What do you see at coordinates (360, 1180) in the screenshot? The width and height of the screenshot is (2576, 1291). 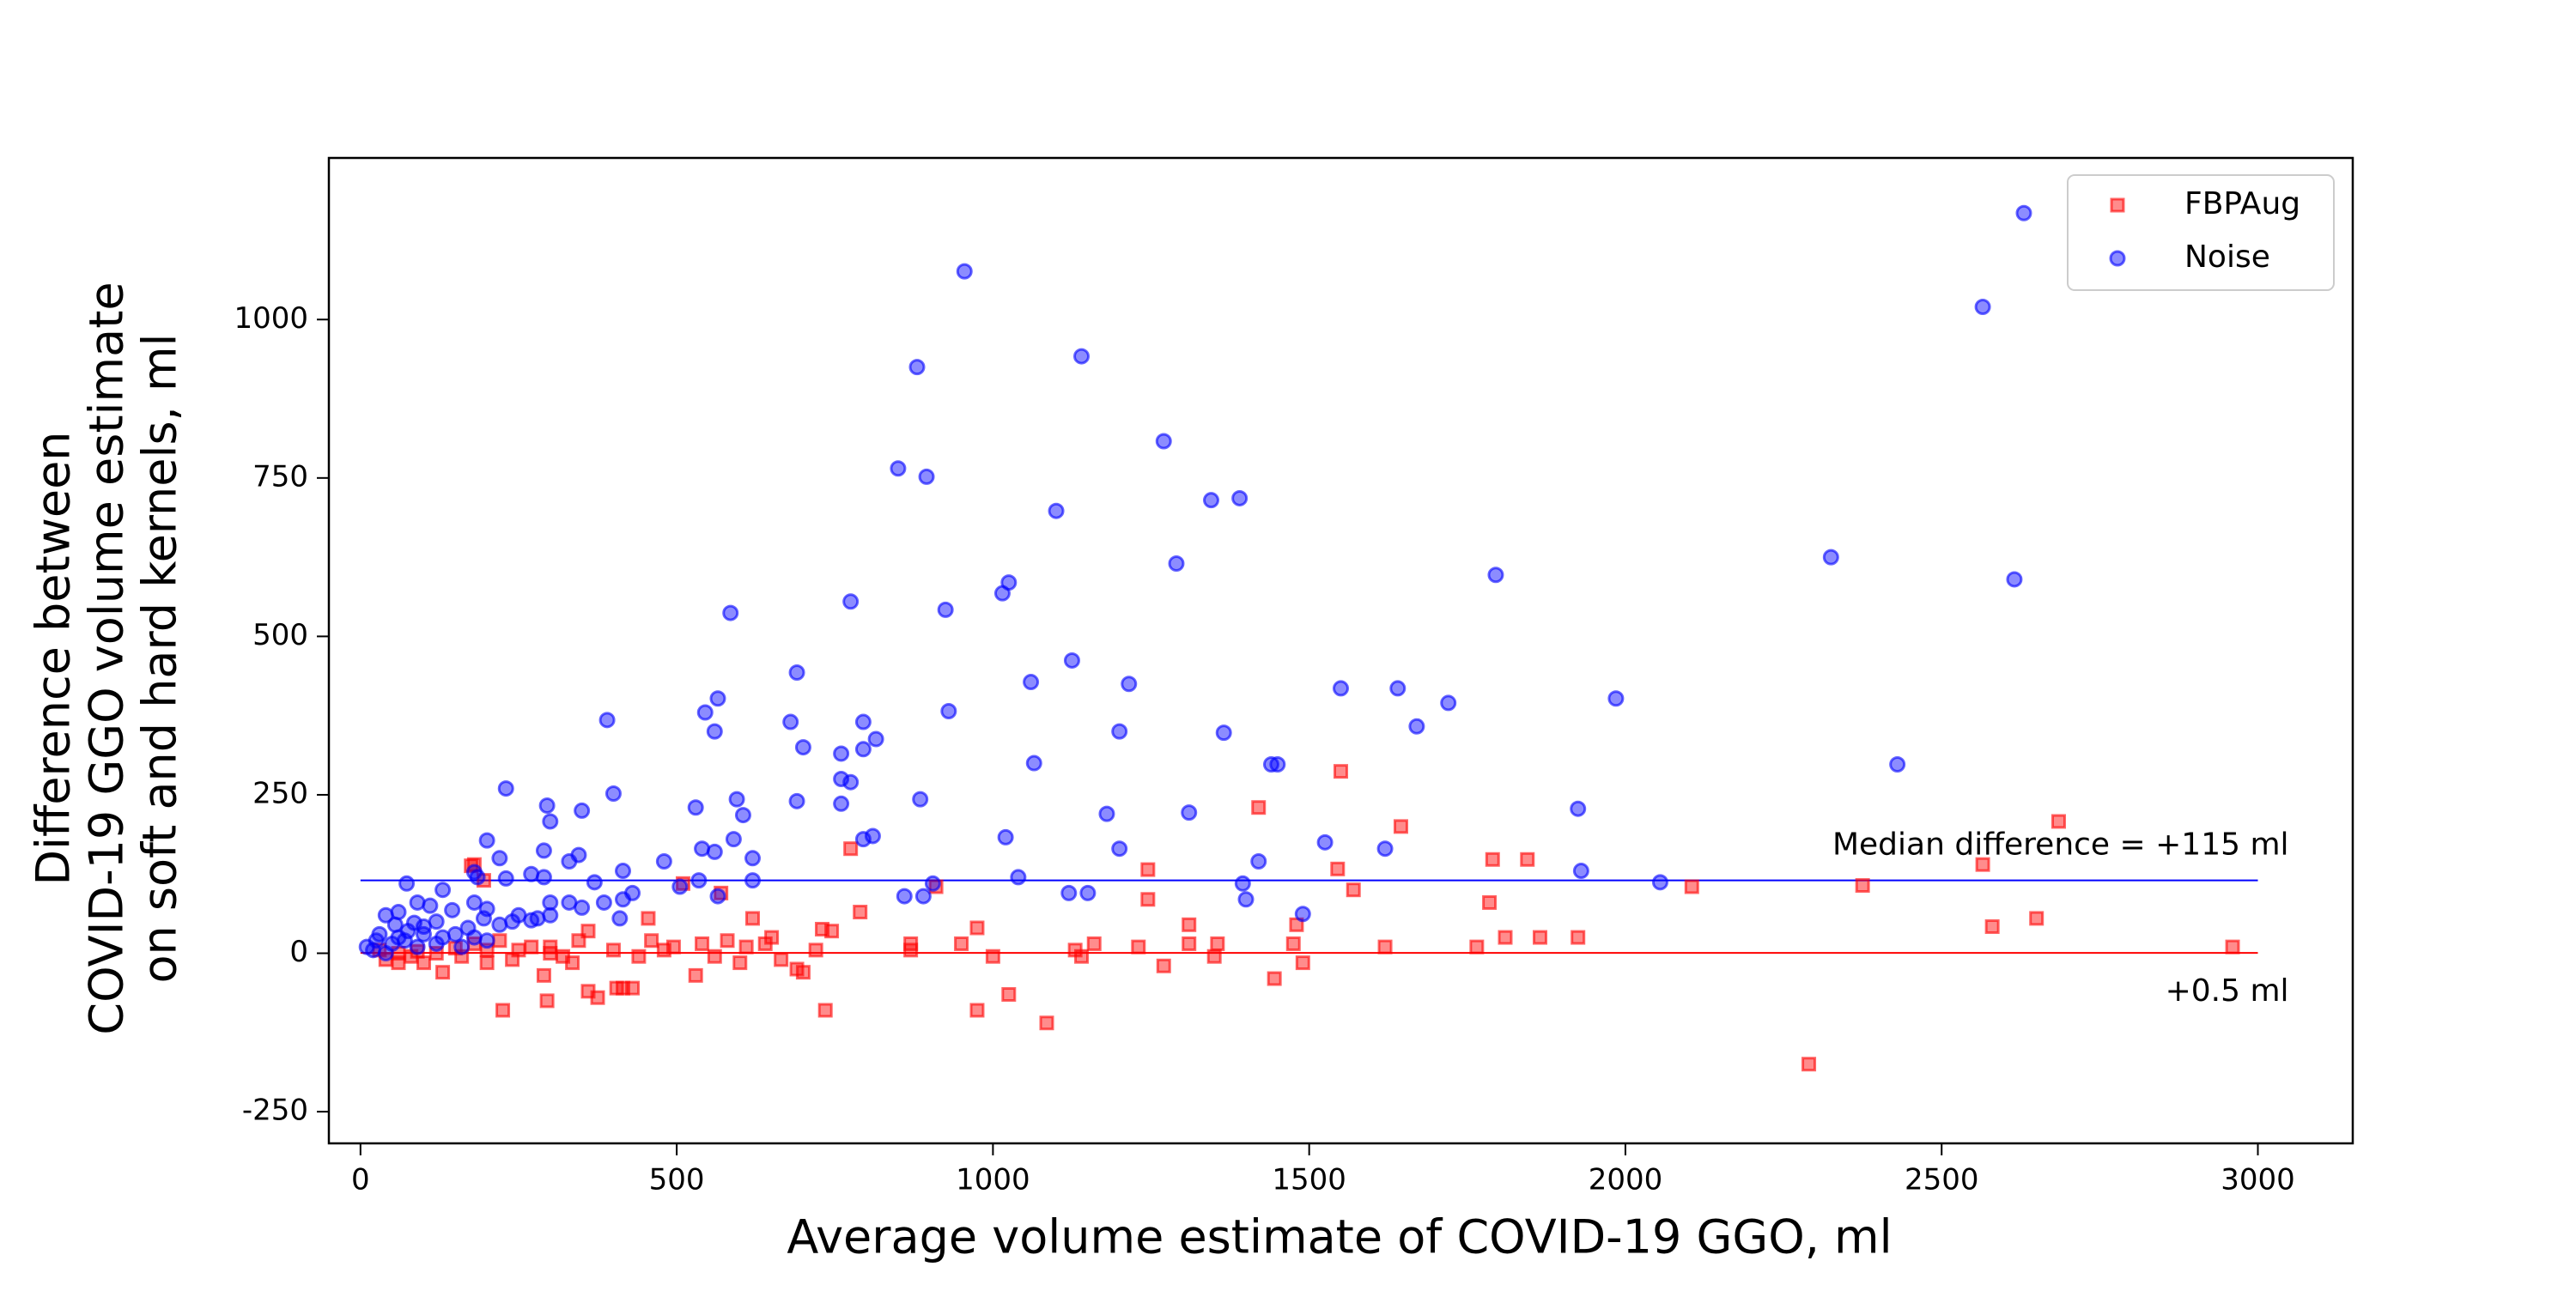 I see `x-tick-label: 0` at bounding box center [360, 1180].